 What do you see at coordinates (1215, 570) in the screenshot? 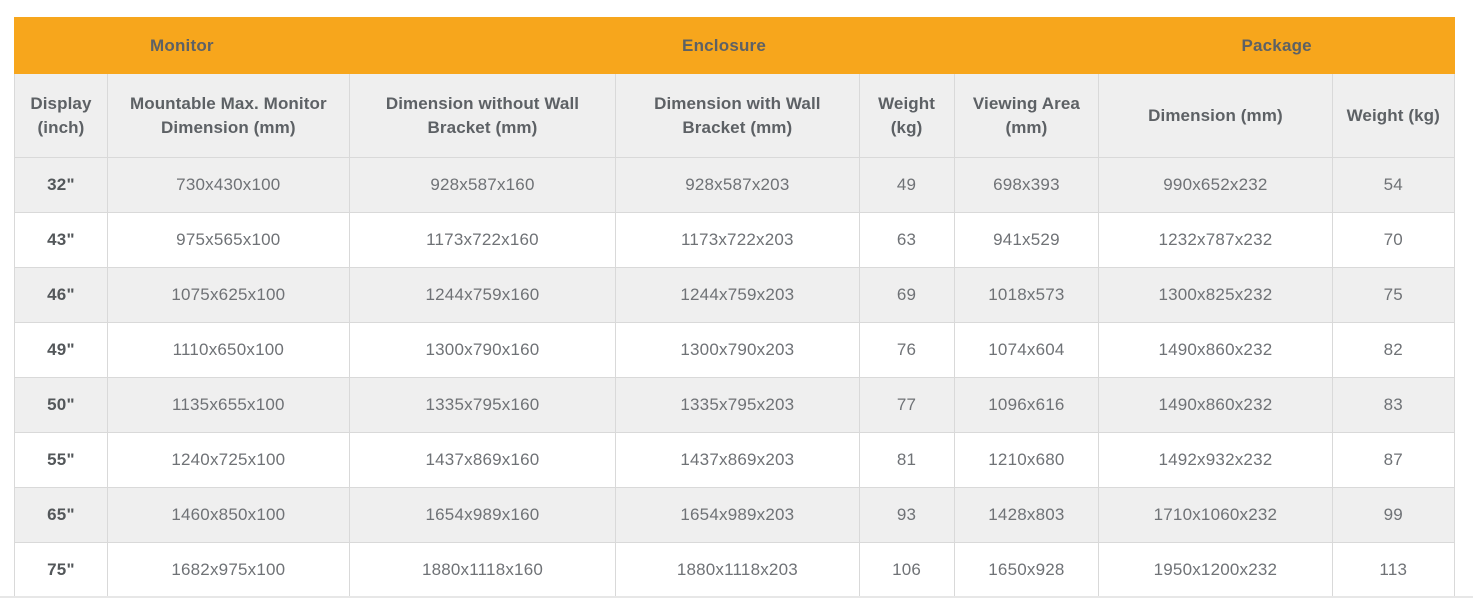
I see `cell-package-dimension: 1950x1200x232` at bounding box center [1215, 570].